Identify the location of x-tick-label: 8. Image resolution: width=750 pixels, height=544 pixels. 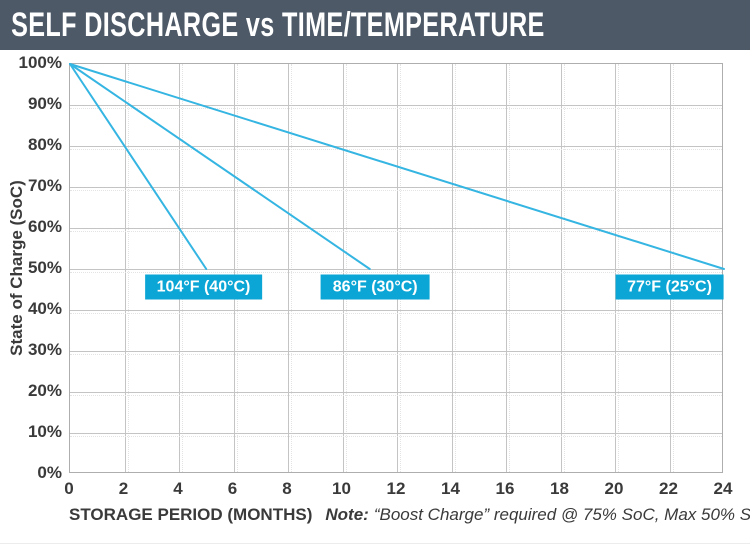
(287, 488).